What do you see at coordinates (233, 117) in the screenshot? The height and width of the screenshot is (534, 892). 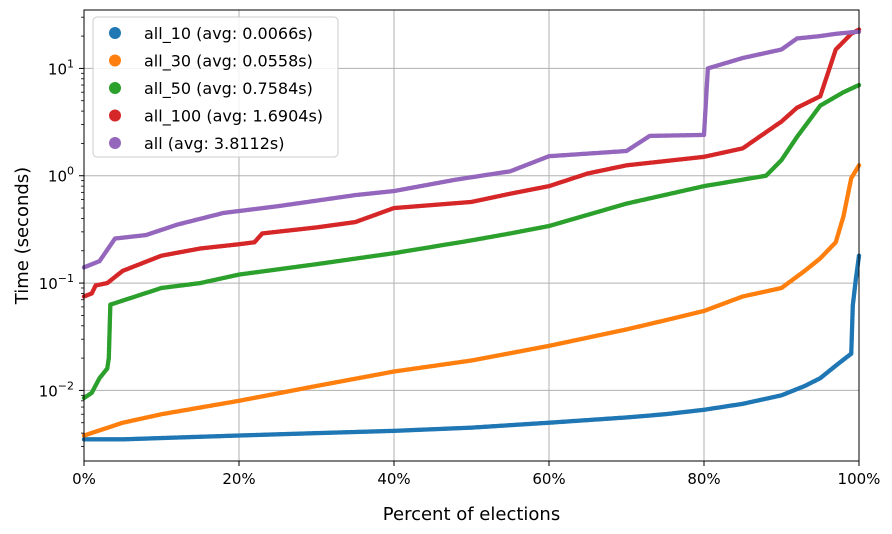 I see `legend-entry-label: all_100 (avg: 1.6904s)` at bounding box center [233, 117].